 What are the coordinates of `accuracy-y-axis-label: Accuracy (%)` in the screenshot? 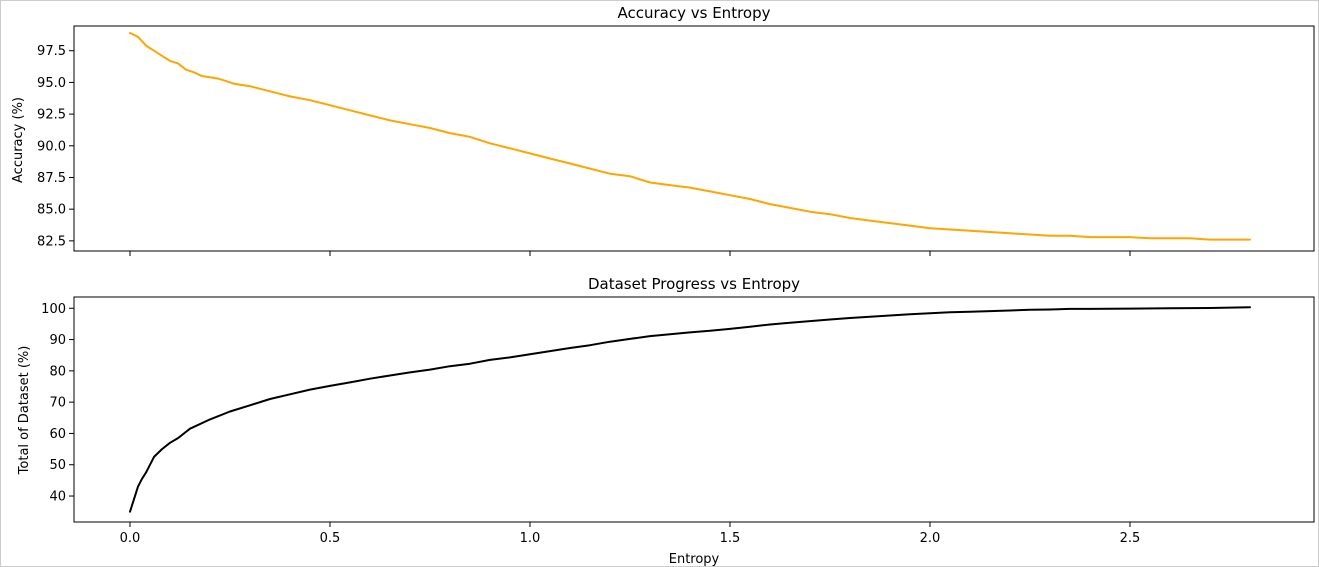 It's located at (18, 140).